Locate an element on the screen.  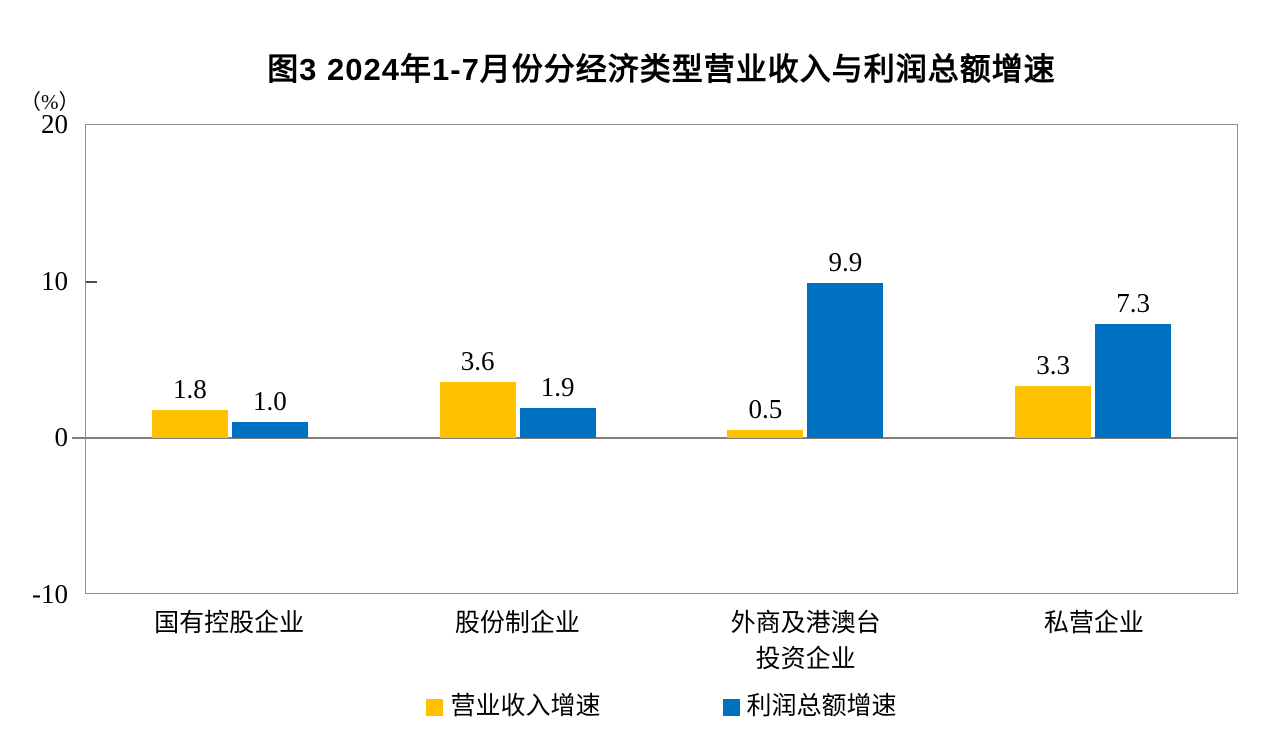
bar-column: 7.3 is located at coordinates (1133, 362).